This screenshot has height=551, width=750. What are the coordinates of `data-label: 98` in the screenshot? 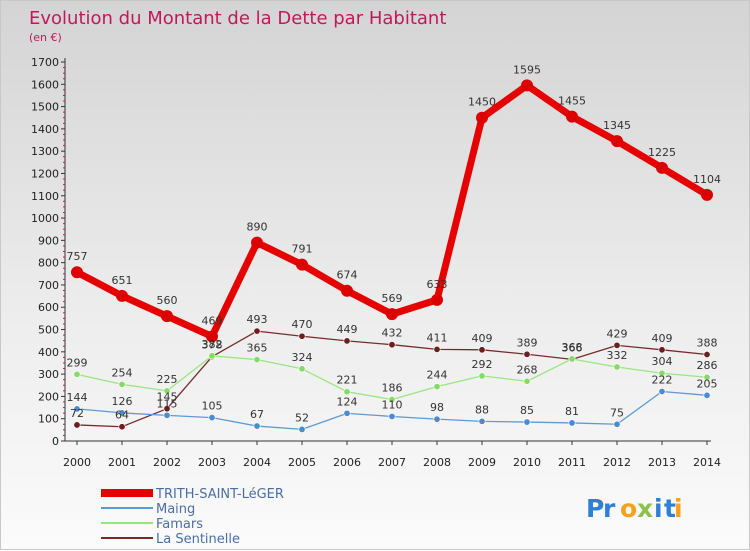 It's located at (437, 407).